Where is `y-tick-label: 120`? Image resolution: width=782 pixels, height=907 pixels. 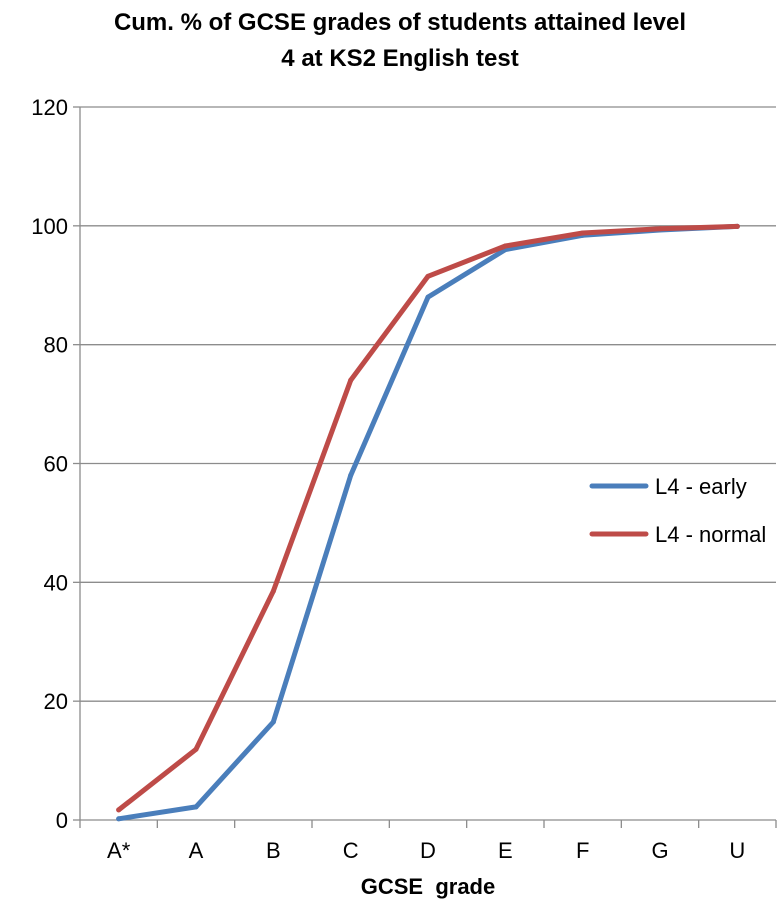
y-tick-label: 120 is located at coordinates (49, 107).